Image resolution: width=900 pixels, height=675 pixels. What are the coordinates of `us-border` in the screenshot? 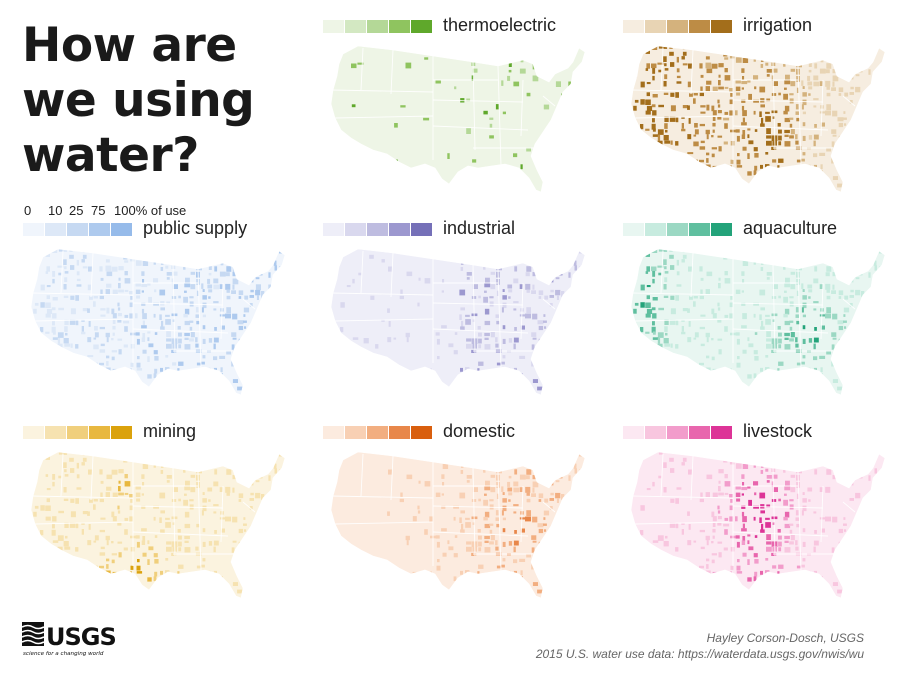 It's located at (158, 525).